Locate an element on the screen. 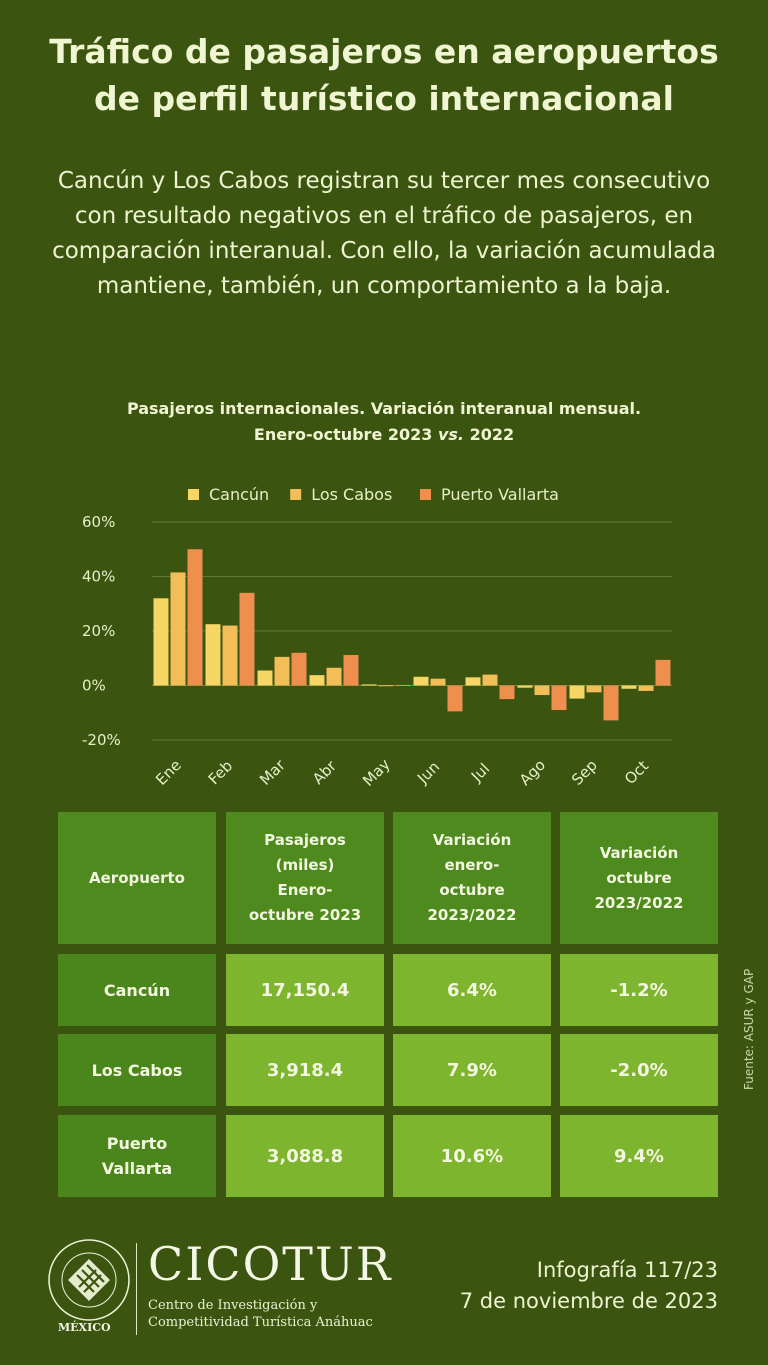 Image resolution: width=768 pixels, height=1365 pixels. chart-title-base-year: 2022 is located at coordinates (489, 434).